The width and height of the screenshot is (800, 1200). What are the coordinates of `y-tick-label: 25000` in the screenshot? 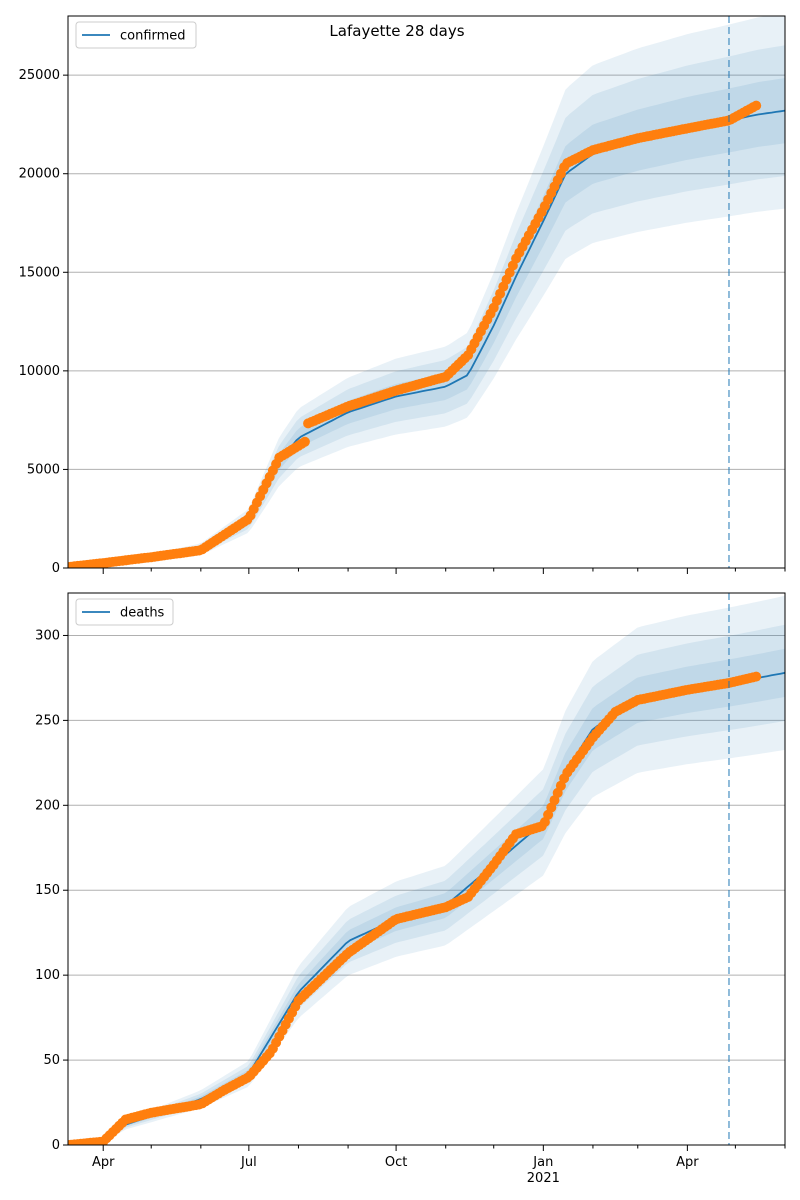 It's located at (39, 75).